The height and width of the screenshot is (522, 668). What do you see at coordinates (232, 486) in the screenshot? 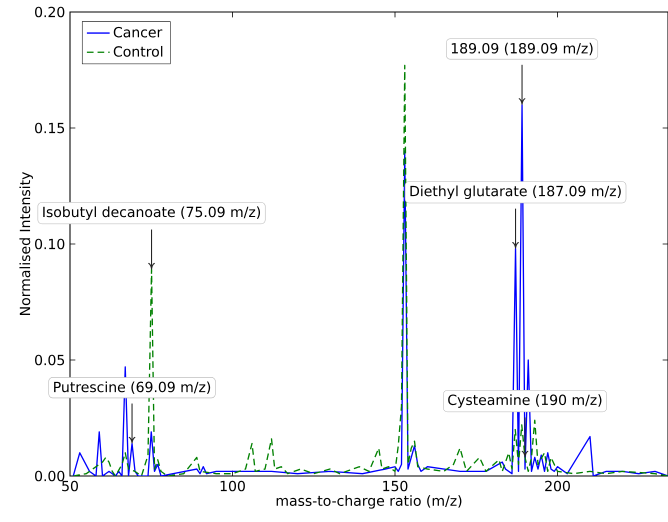
I see `x-tick-label: 100` at bounding box center [232, 486].